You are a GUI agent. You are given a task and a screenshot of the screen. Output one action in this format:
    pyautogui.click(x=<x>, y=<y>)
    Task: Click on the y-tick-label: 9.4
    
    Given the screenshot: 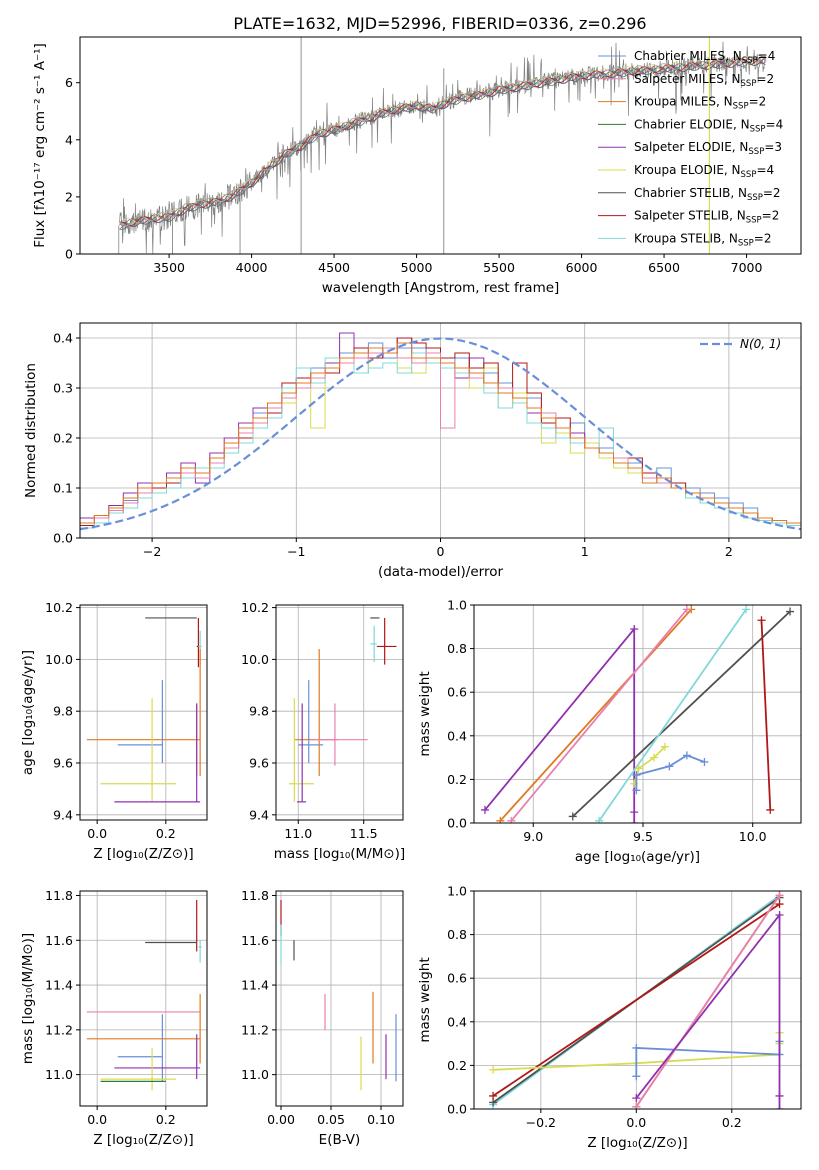 What is the action you would take?
    pyautogui.click(x=259, y=814)
    